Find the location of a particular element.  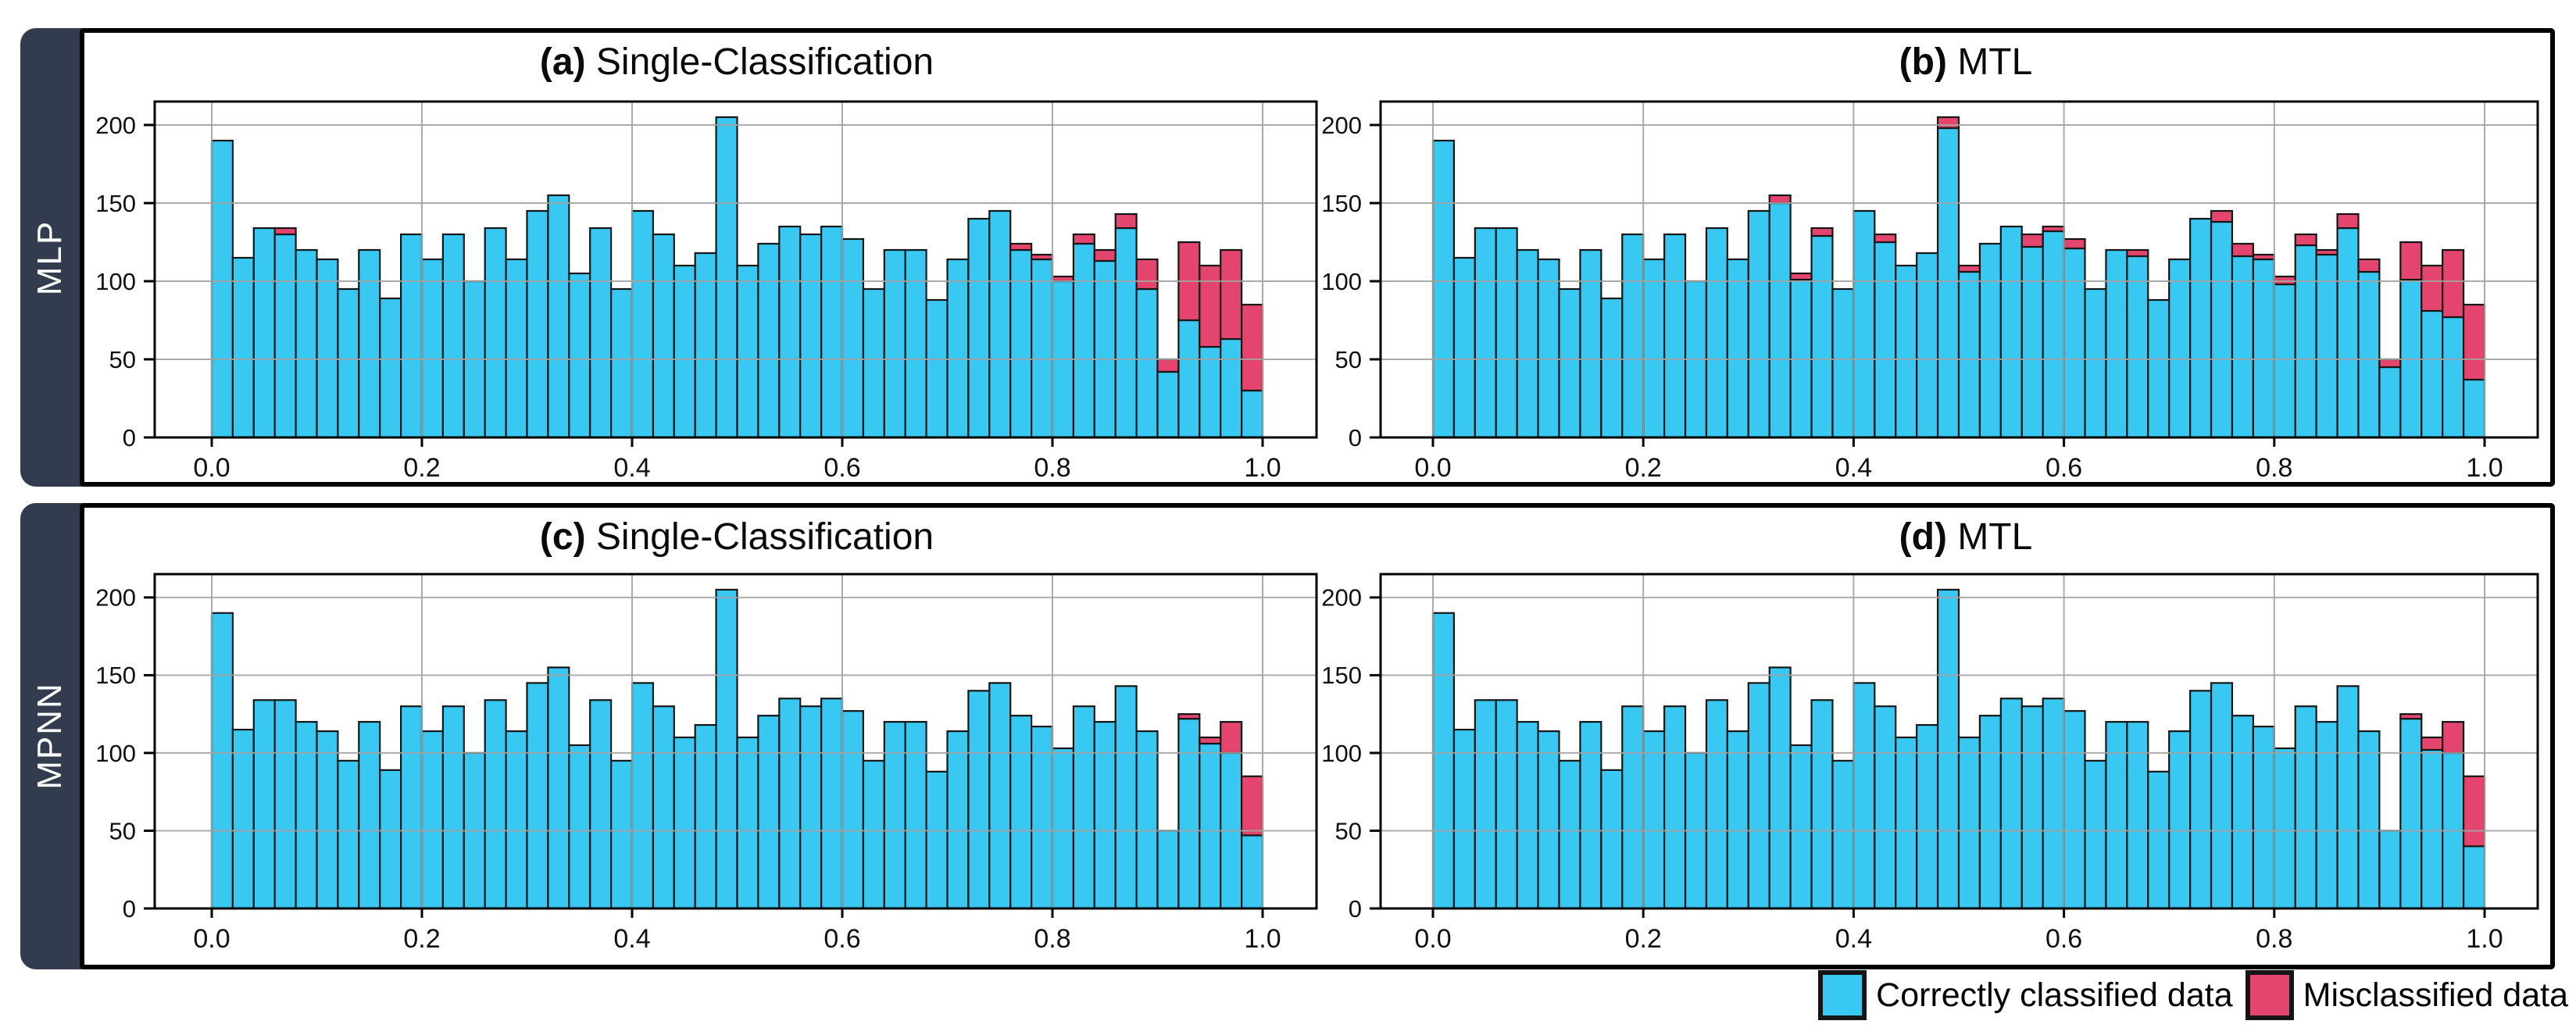

row-tab-mlp is located at coordinates (53, 257).